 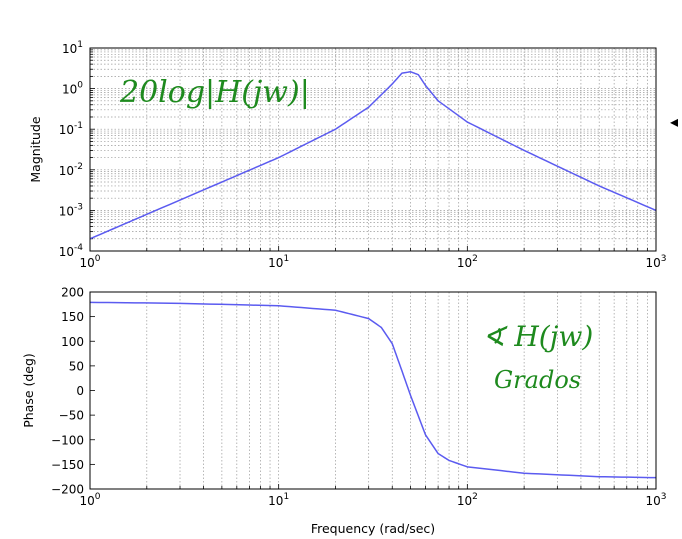 I want to click on phase-y-tick-label: −50, so click(x=71, y=416).